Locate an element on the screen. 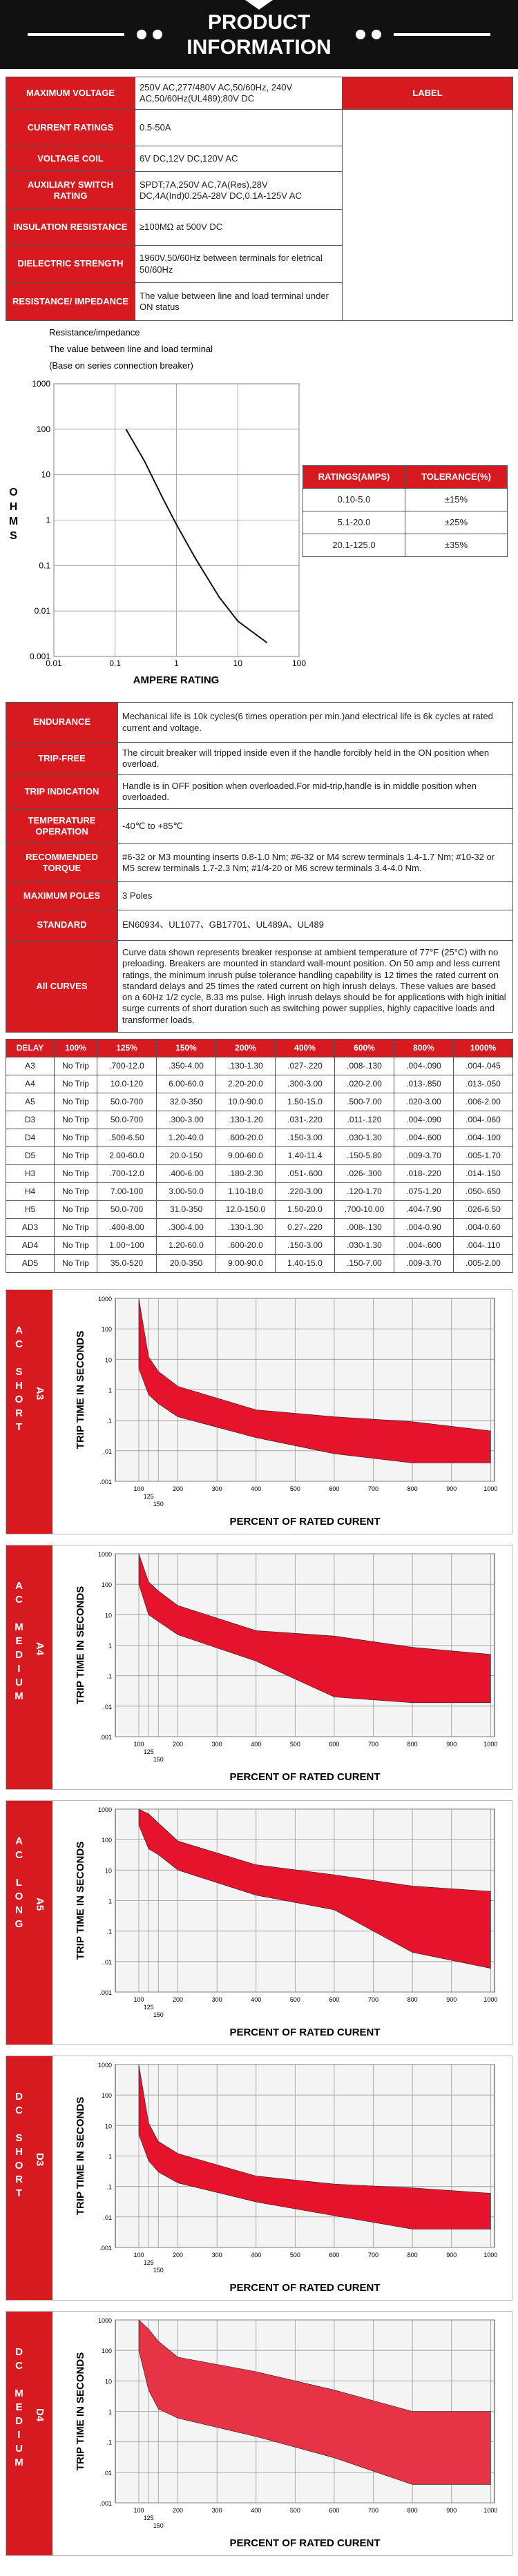  delay-cell: 3.00-50.0 is located at coordinates (186, 1191).